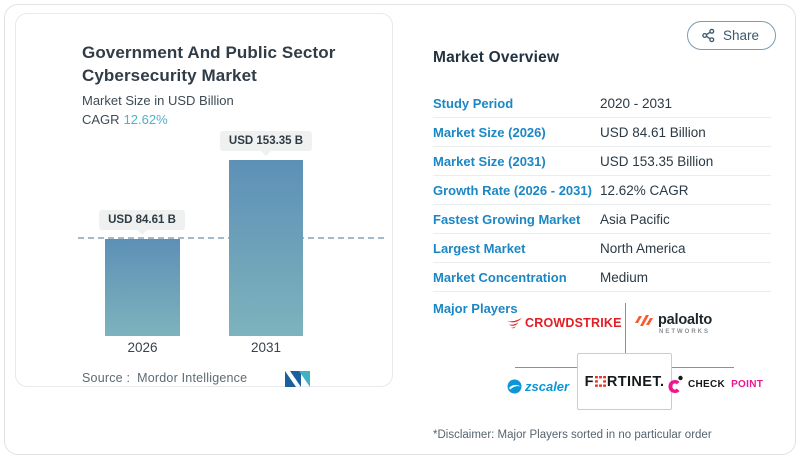  I want to click on row-label: Largest Market, so click(479, 248).